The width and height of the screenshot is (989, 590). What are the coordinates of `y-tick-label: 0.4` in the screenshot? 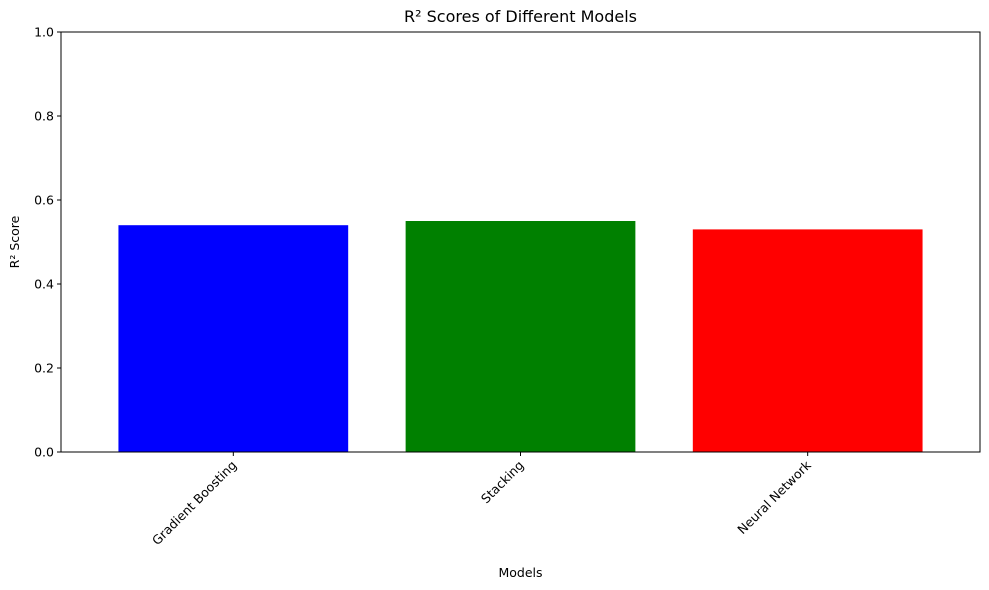 It's located at (44, 284).